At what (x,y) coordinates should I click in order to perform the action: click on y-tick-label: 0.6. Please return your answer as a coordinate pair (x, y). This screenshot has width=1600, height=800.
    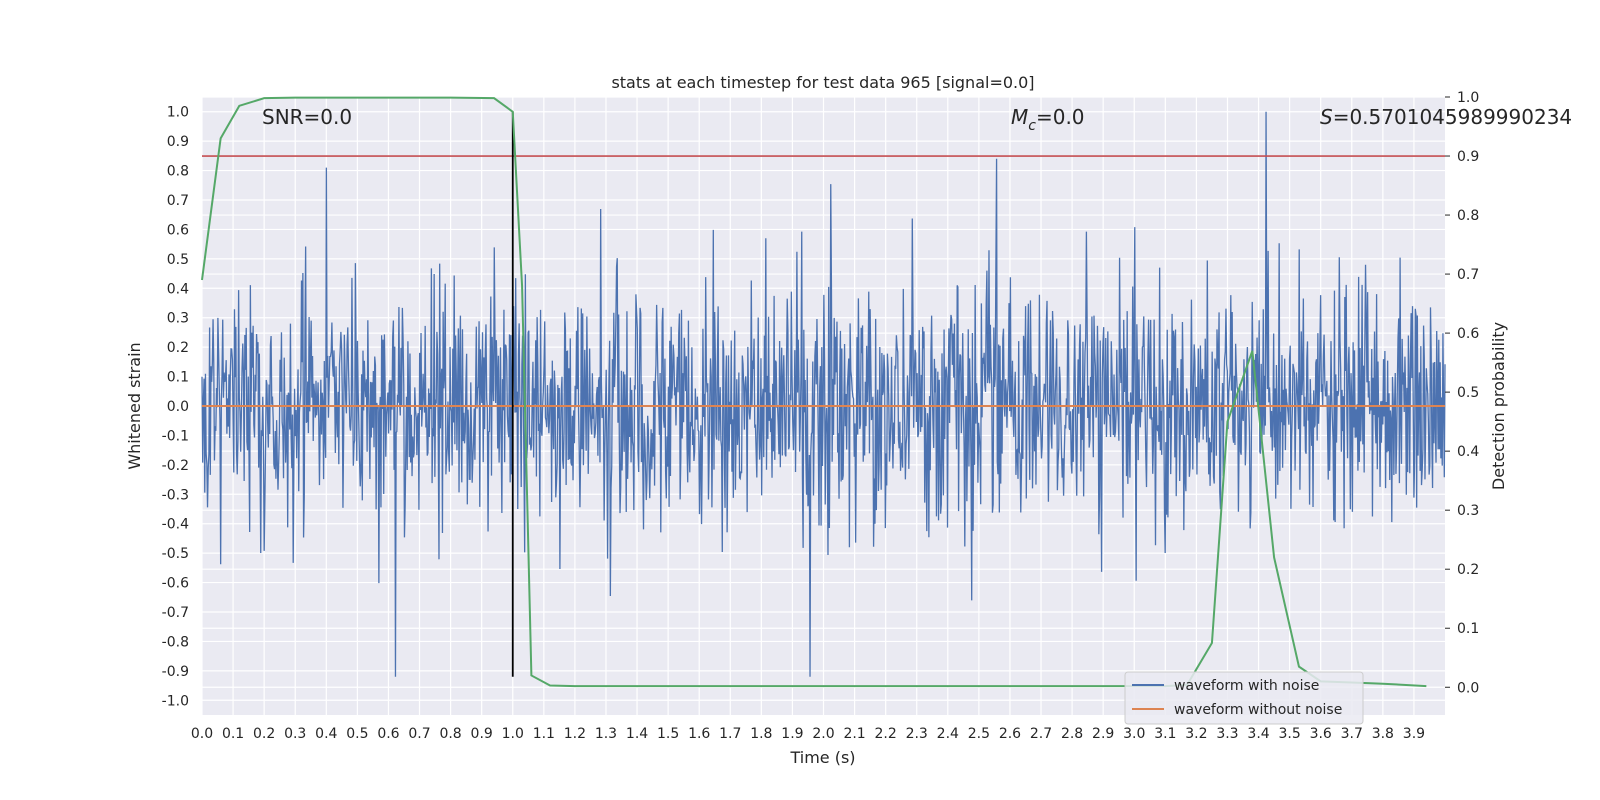
    Looking at the image, I should click on (178, 230).